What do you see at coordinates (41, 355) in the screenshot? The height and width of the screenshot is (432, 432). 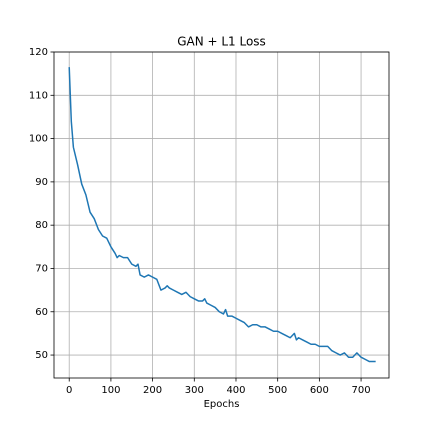 I see `y-tick-label: 50` at bounding box center [41, 355].